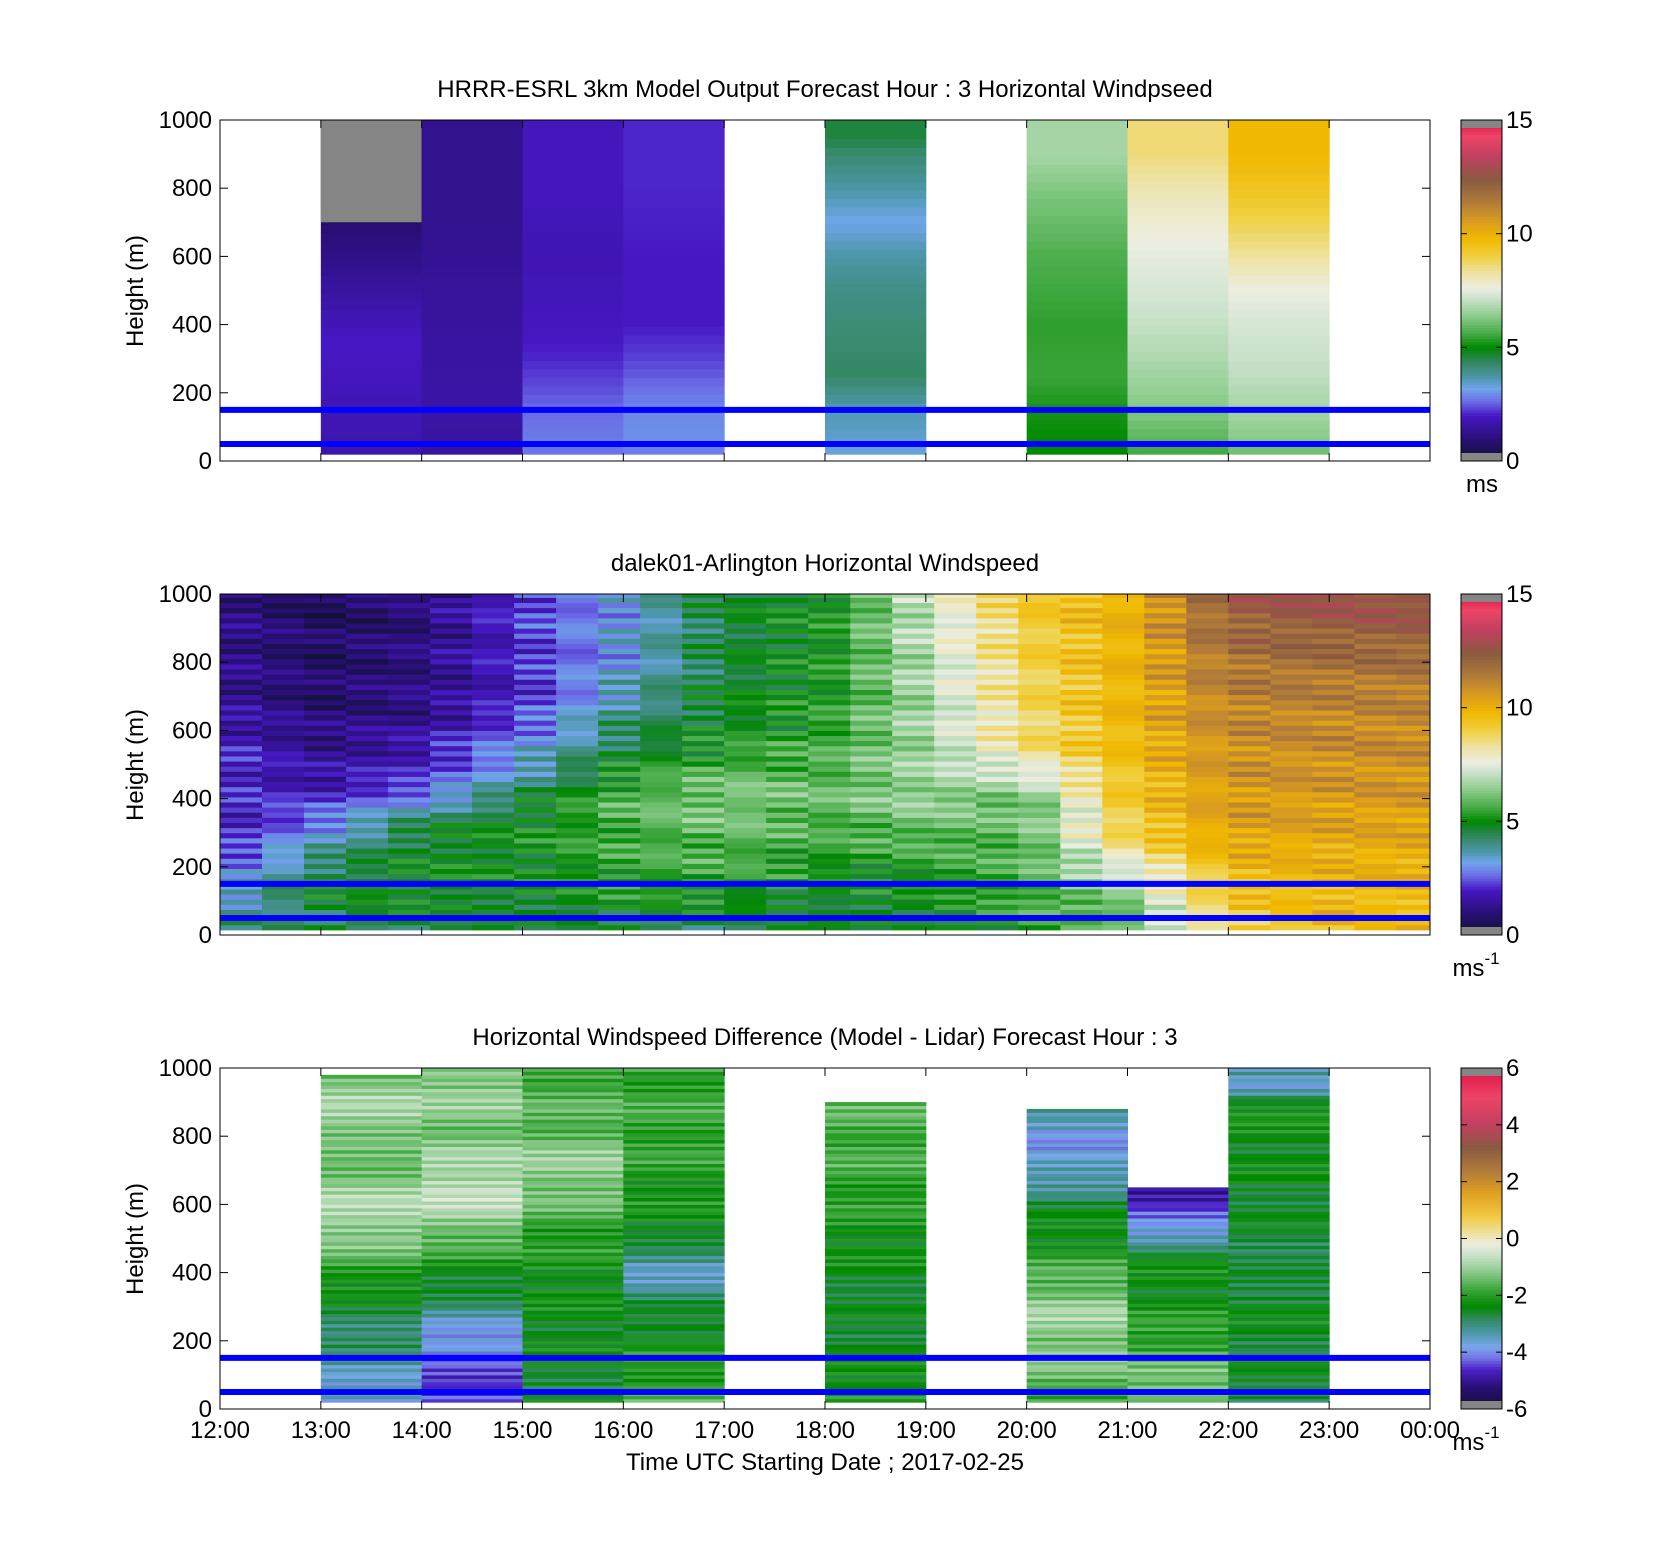 This screenshot has width=1680, height=1561. What do you see at coordinates (522, 1430) in the screenshot?
I see `x-tick-label: 15:00` at bounding box center [522, 1430].